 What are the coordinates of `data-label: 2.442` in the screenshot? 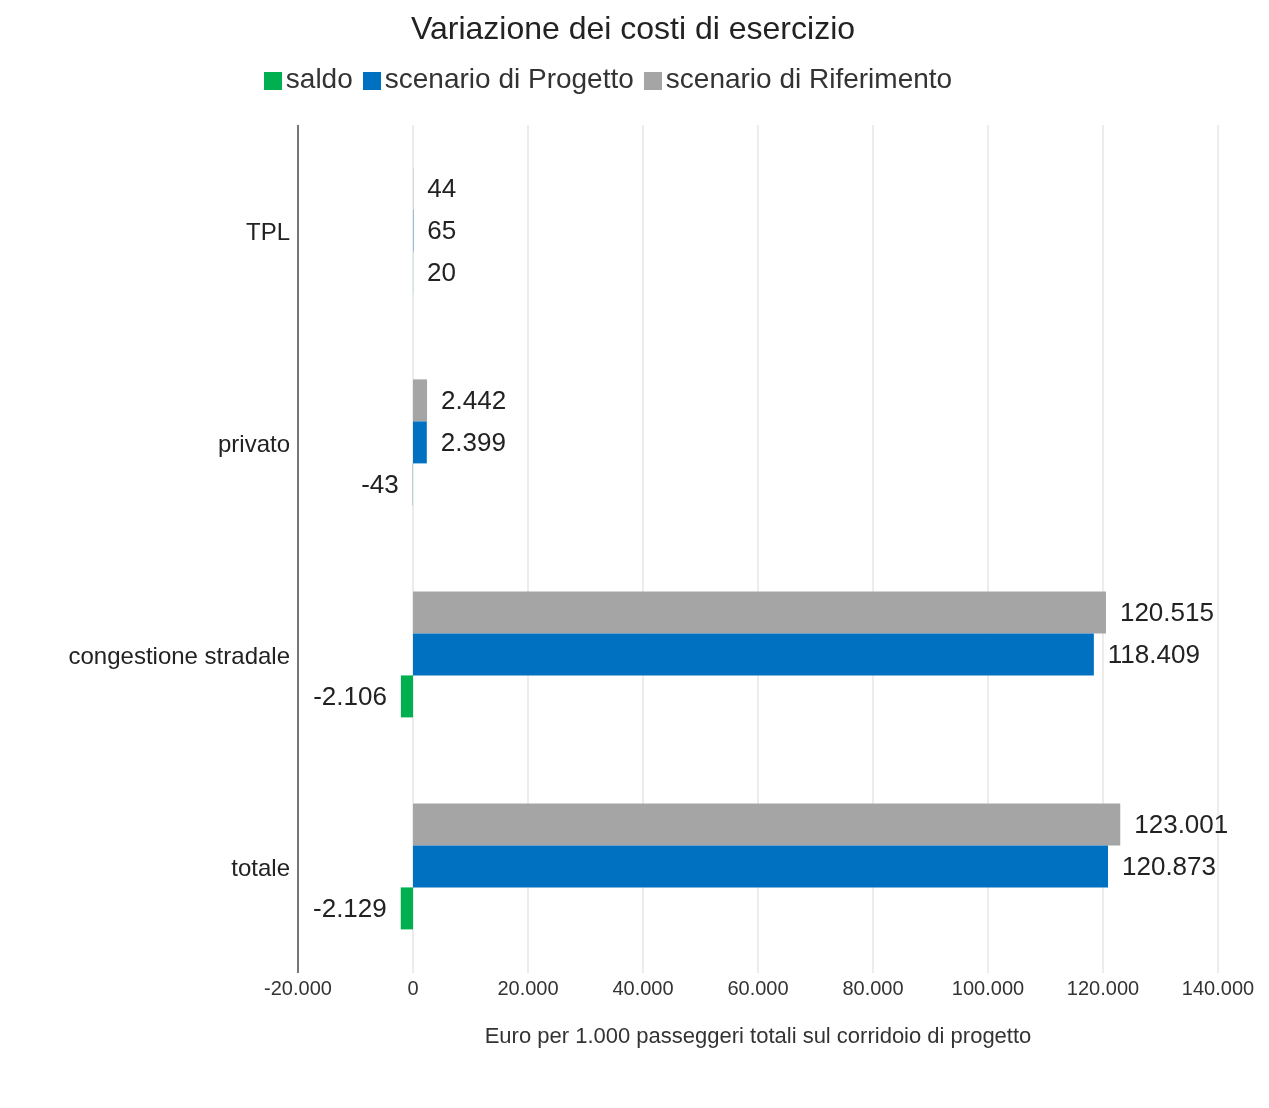 It's located at (474, 400).